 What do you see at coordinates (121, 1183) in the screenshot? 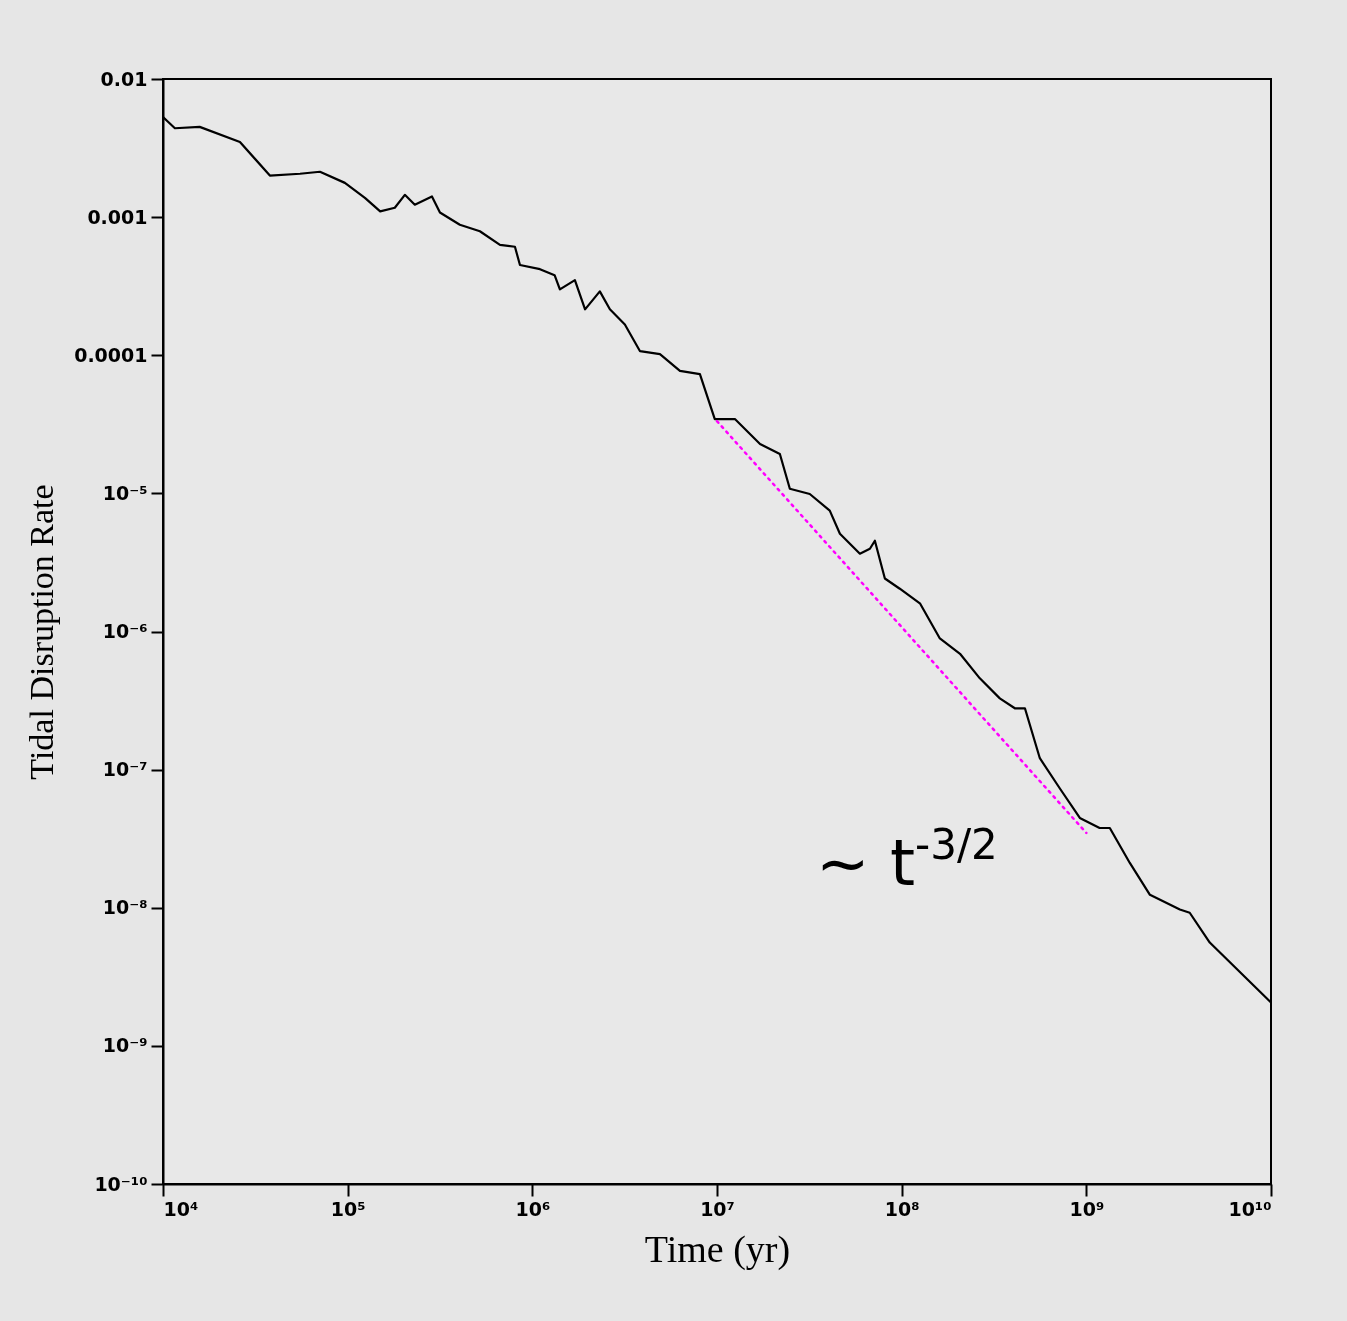
I see `y-tick-label: 10⁻¹⁰` at bounding box center [121, 1183].